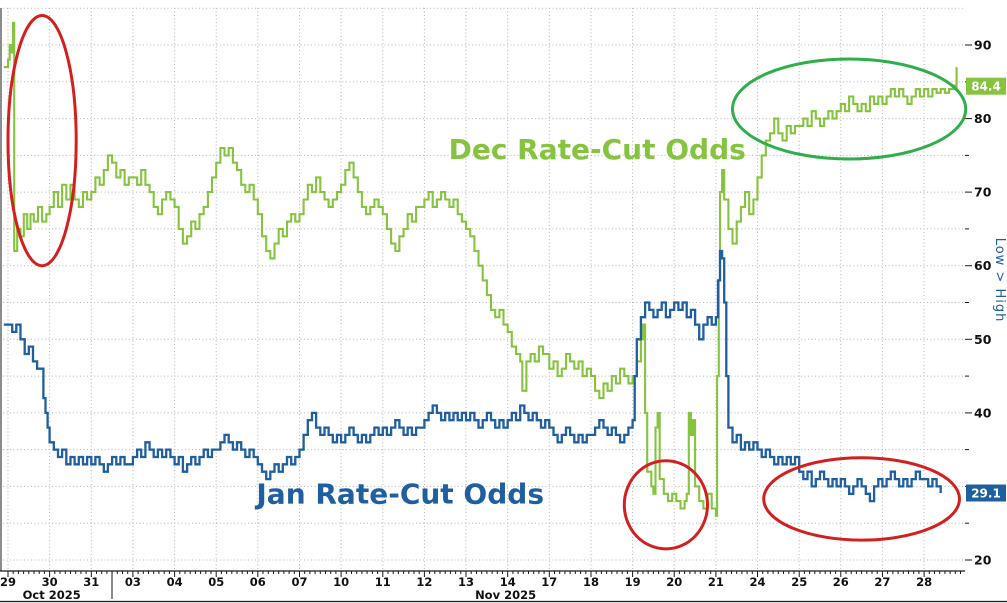  I want to click on date-label: 12, so click(424, 582).